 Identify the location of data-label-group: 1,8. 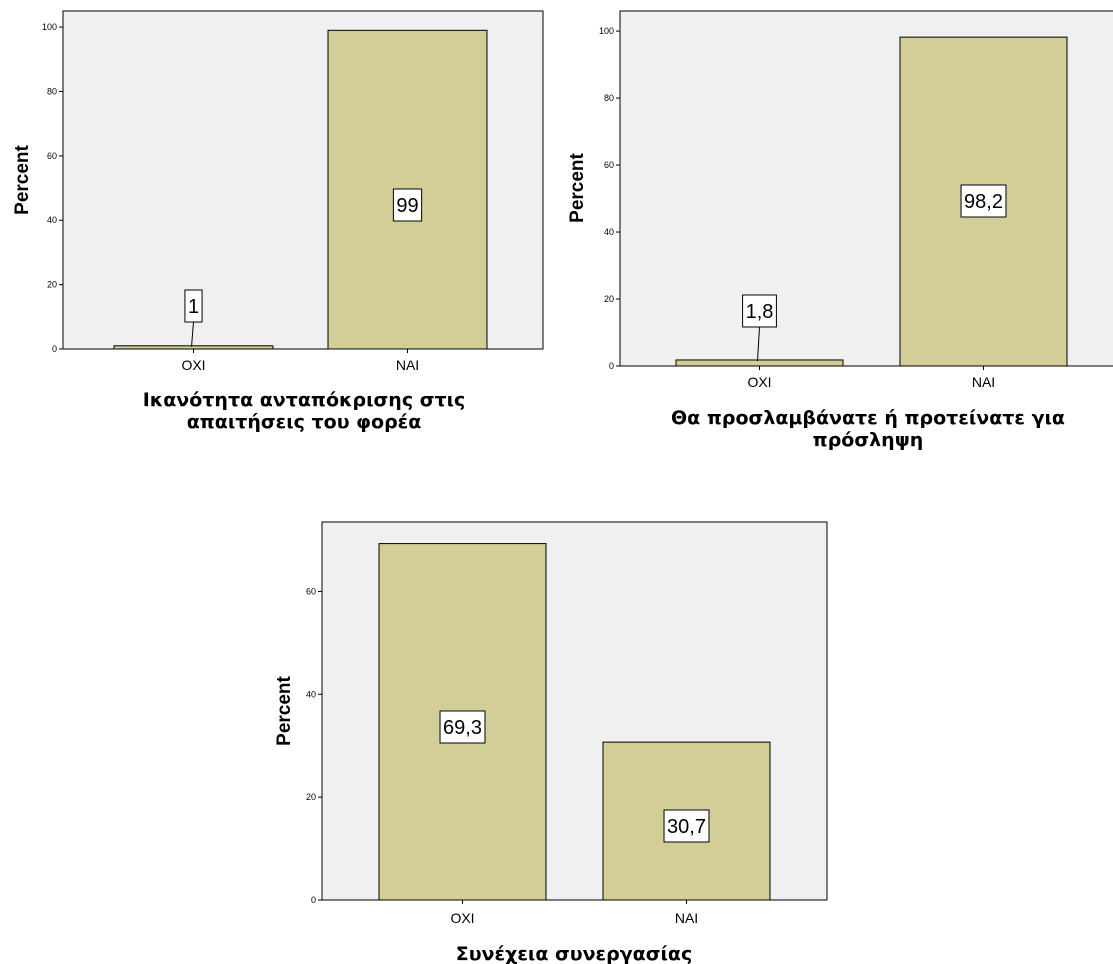
(759, 328).